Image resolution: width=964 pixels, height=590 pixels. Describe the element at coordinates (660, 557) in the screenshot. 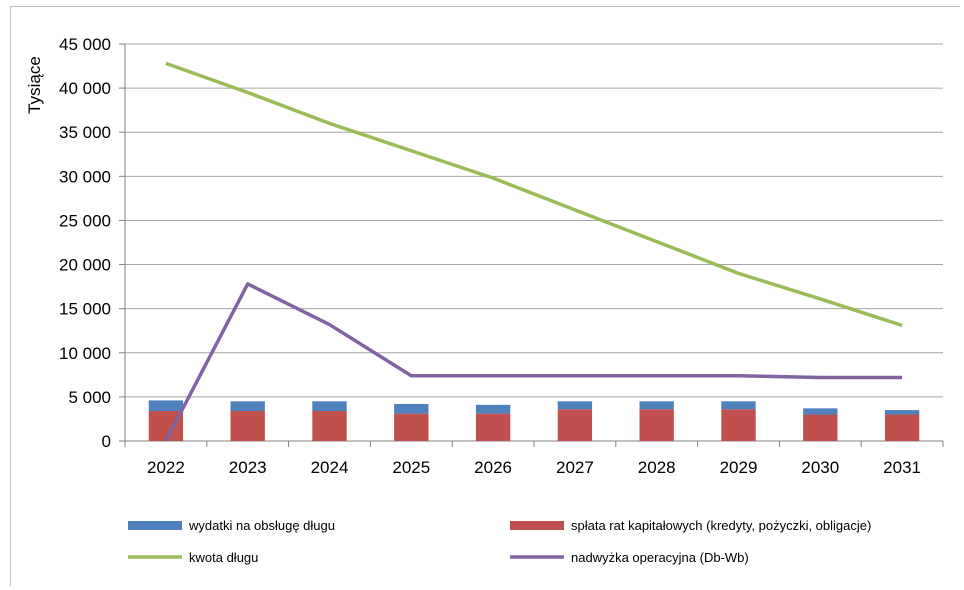

I see `legend-label: nadwyżka operacyjna (Db-Wb)` at that location.